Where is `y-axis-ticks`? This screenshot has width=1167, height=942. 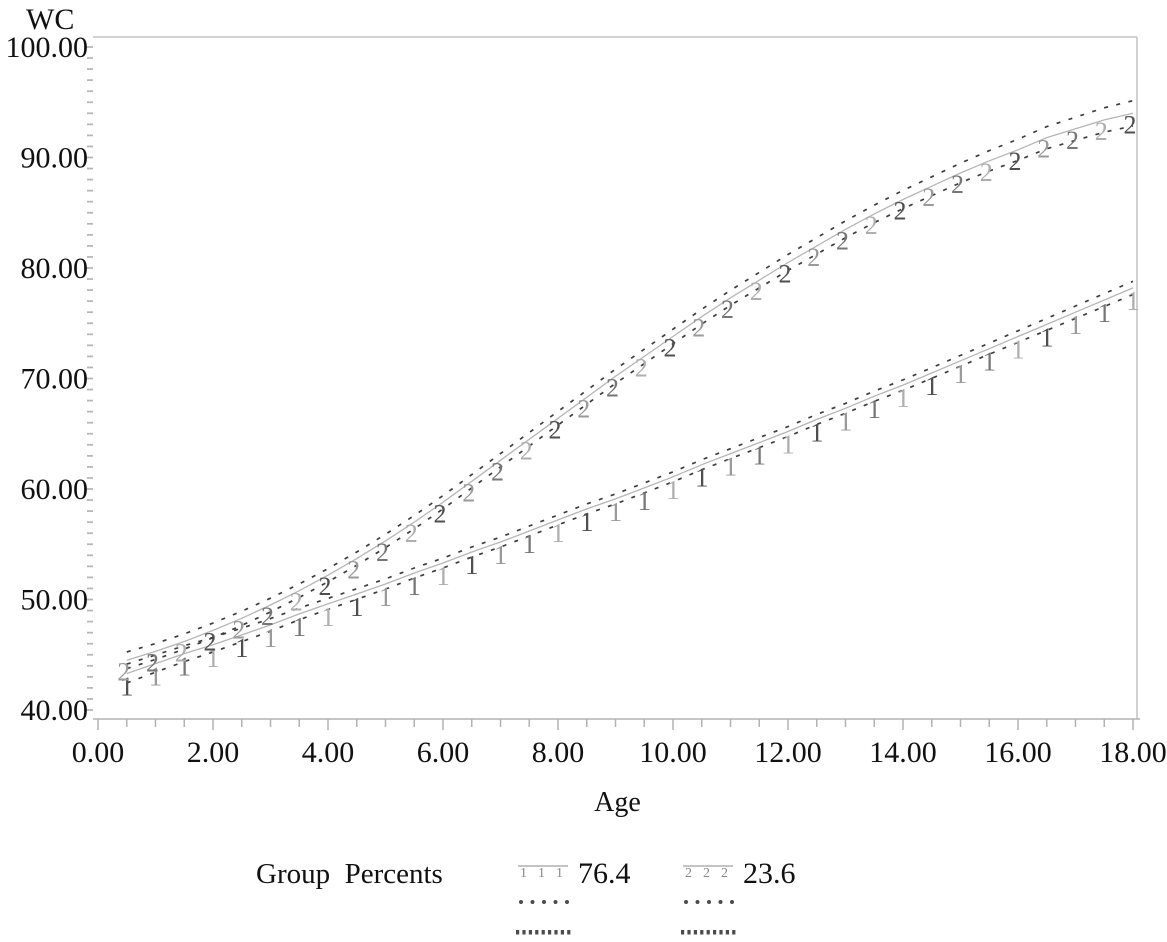
y-axis-ticks is located at coordinates (88, 378).